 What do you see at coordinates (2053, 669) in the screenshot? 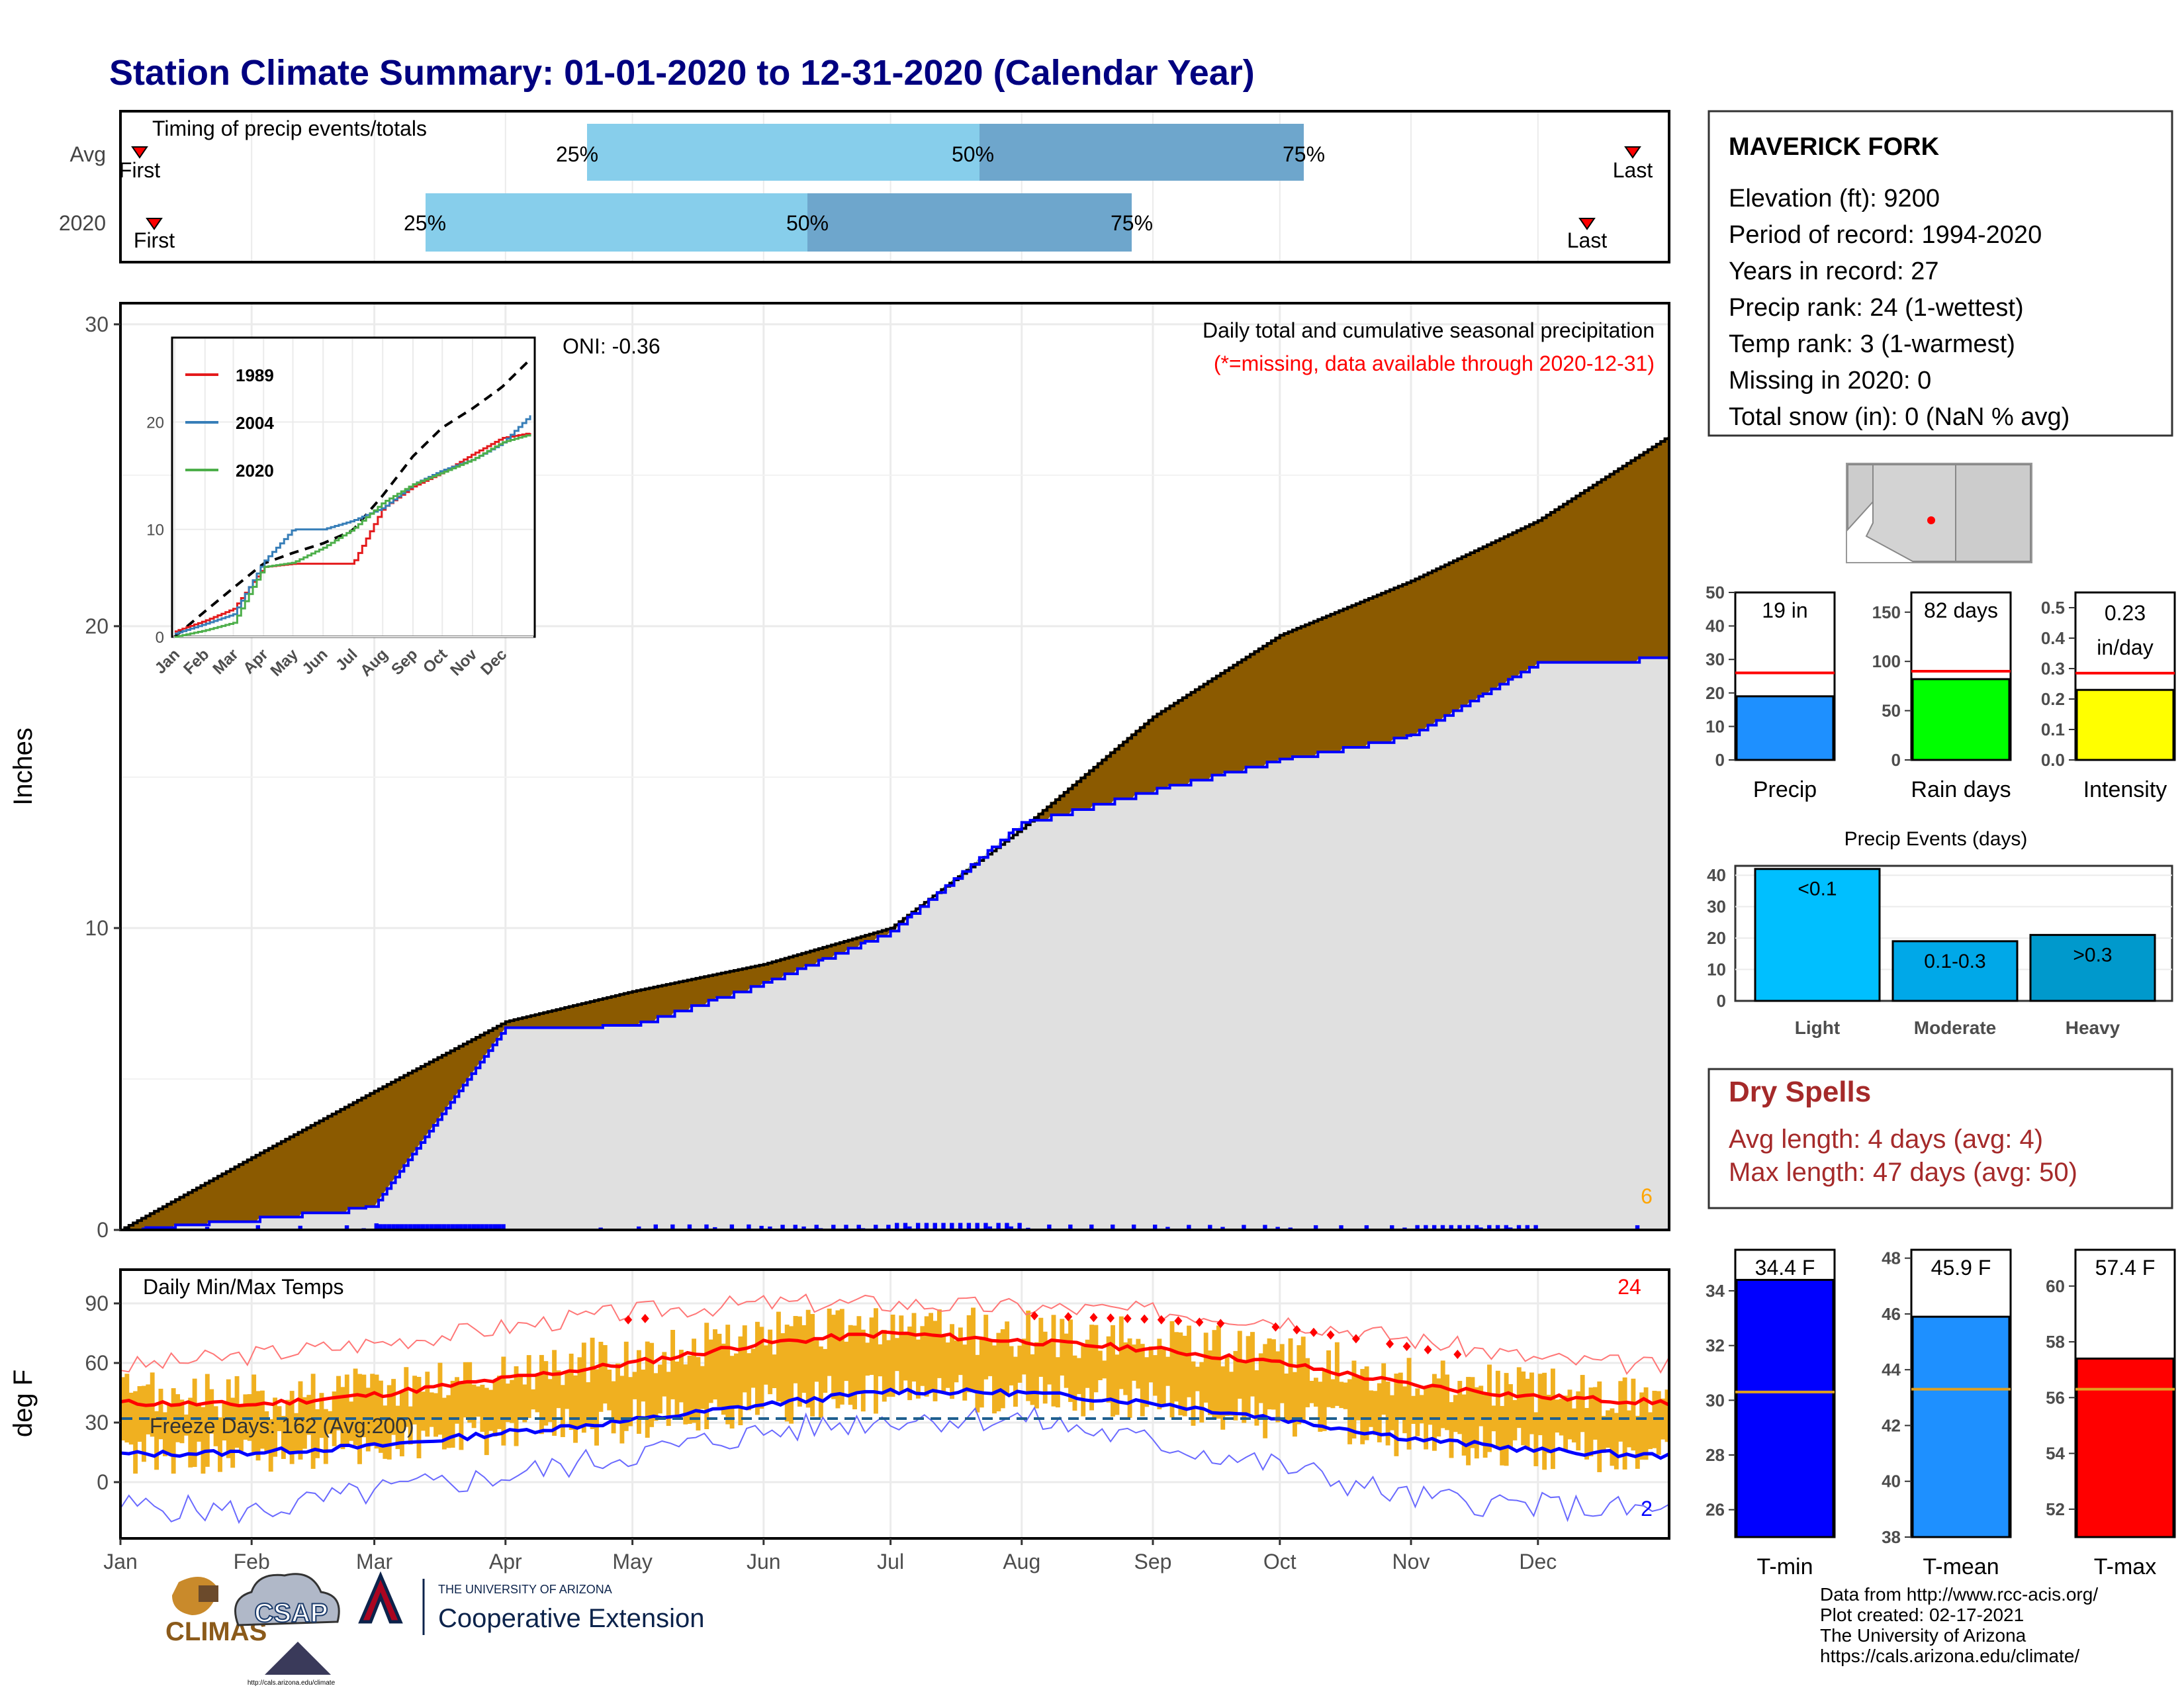
I see `intensity-chart-ytick-label: 0.3` at bounding box center [2053, 669].